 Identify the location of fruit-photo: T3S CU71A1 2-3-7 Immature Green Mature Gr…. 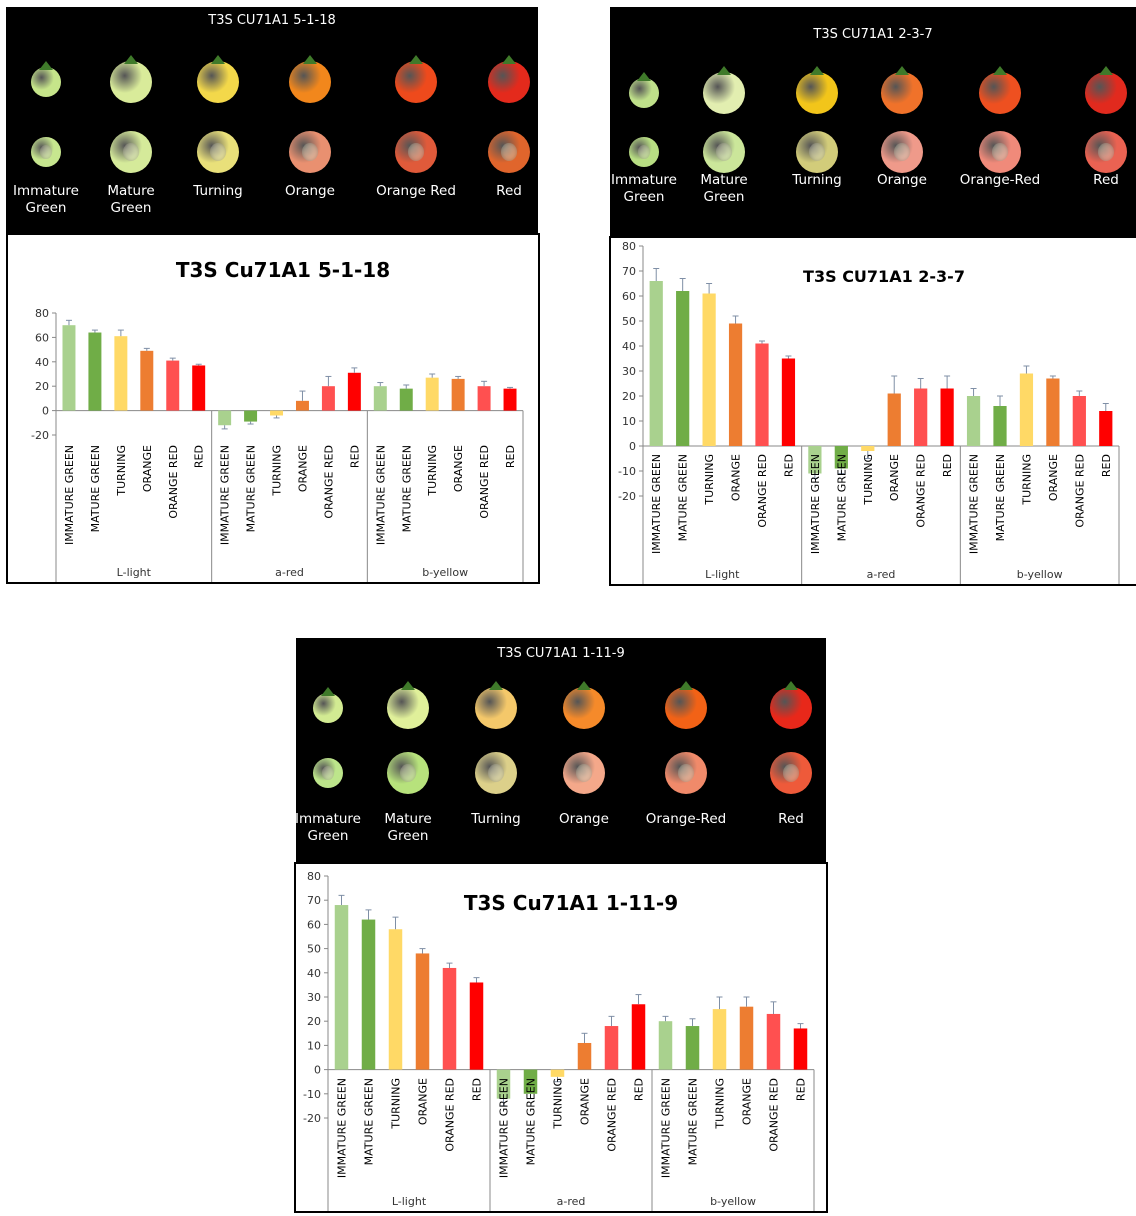
(873, 122).